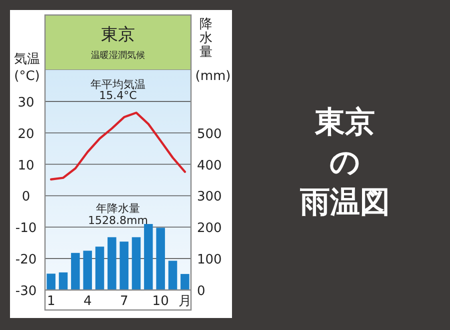  Describe the element at coordinates (213, 50) in the screenshot. I see `y2-axis-title: 降水量 (mm)` at that location.